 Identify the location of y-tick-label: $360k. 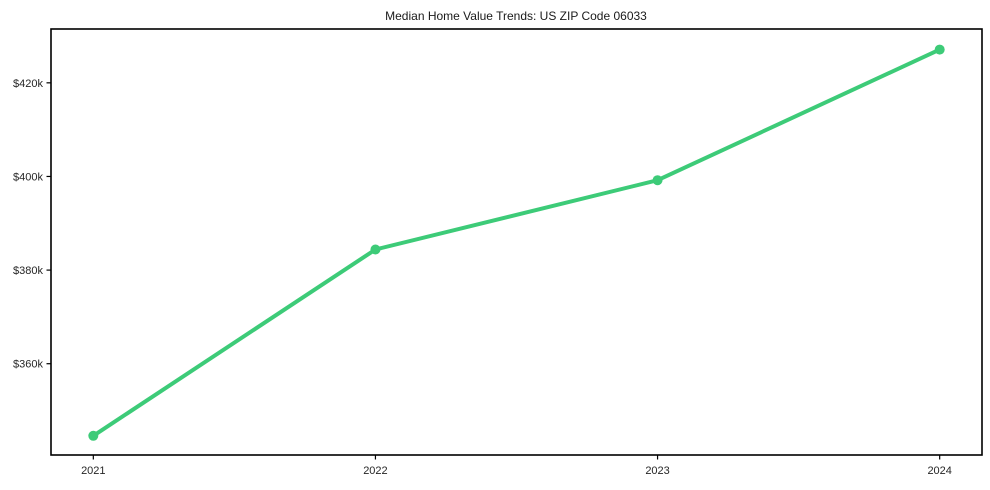
(28, 365).